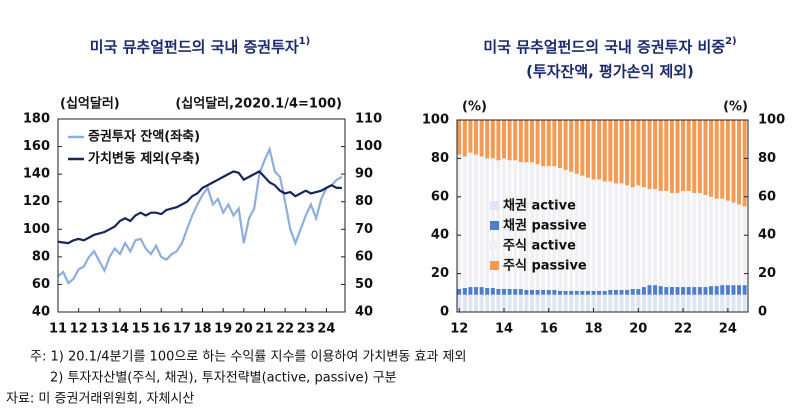 This screenshot has height=414, width=800. Describe the element at coordinates (728, 329) in the screenshot. I see `x-tick-label: 24` at that location.